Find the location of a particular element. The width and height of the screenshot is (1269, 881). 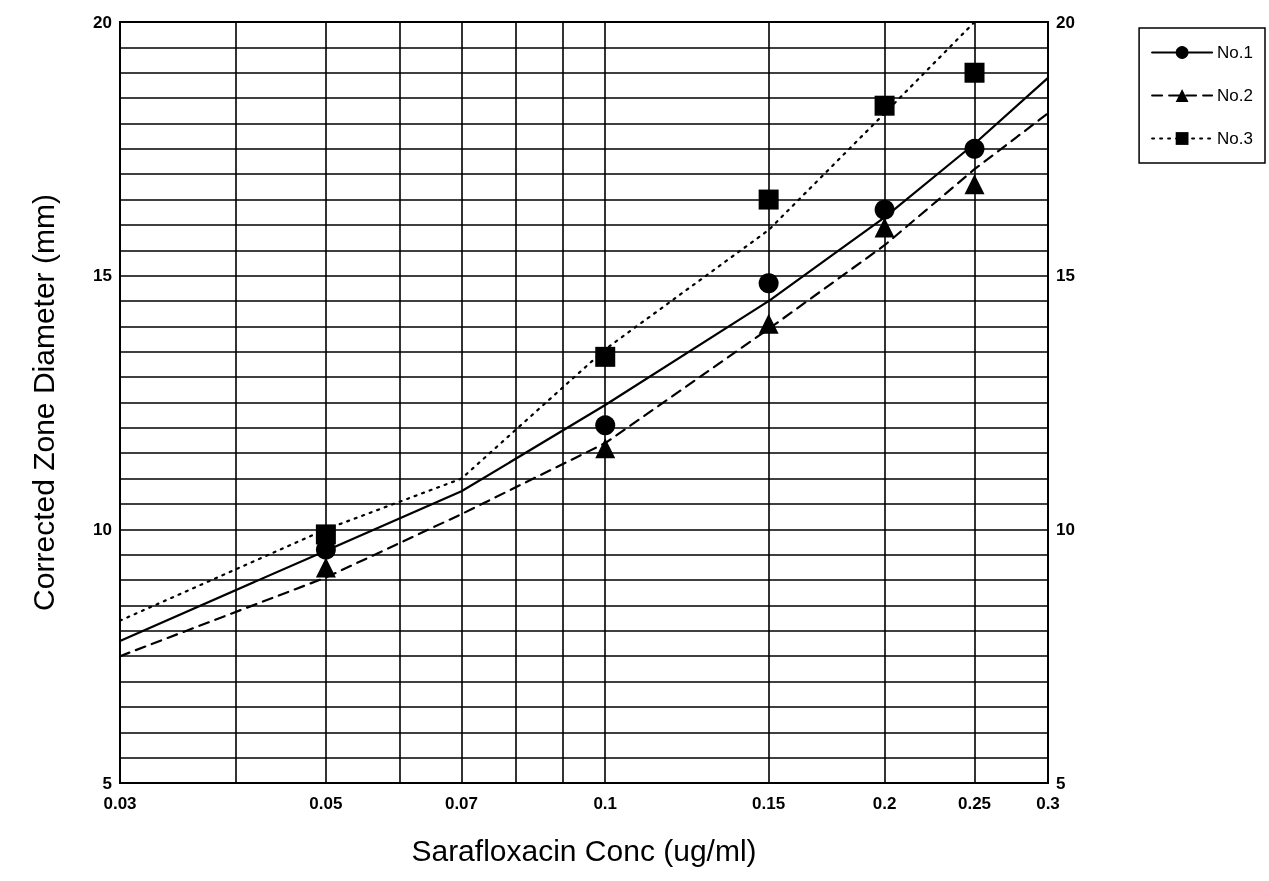

x-tick-label: 0.25 is located at coordinates (974, 803).